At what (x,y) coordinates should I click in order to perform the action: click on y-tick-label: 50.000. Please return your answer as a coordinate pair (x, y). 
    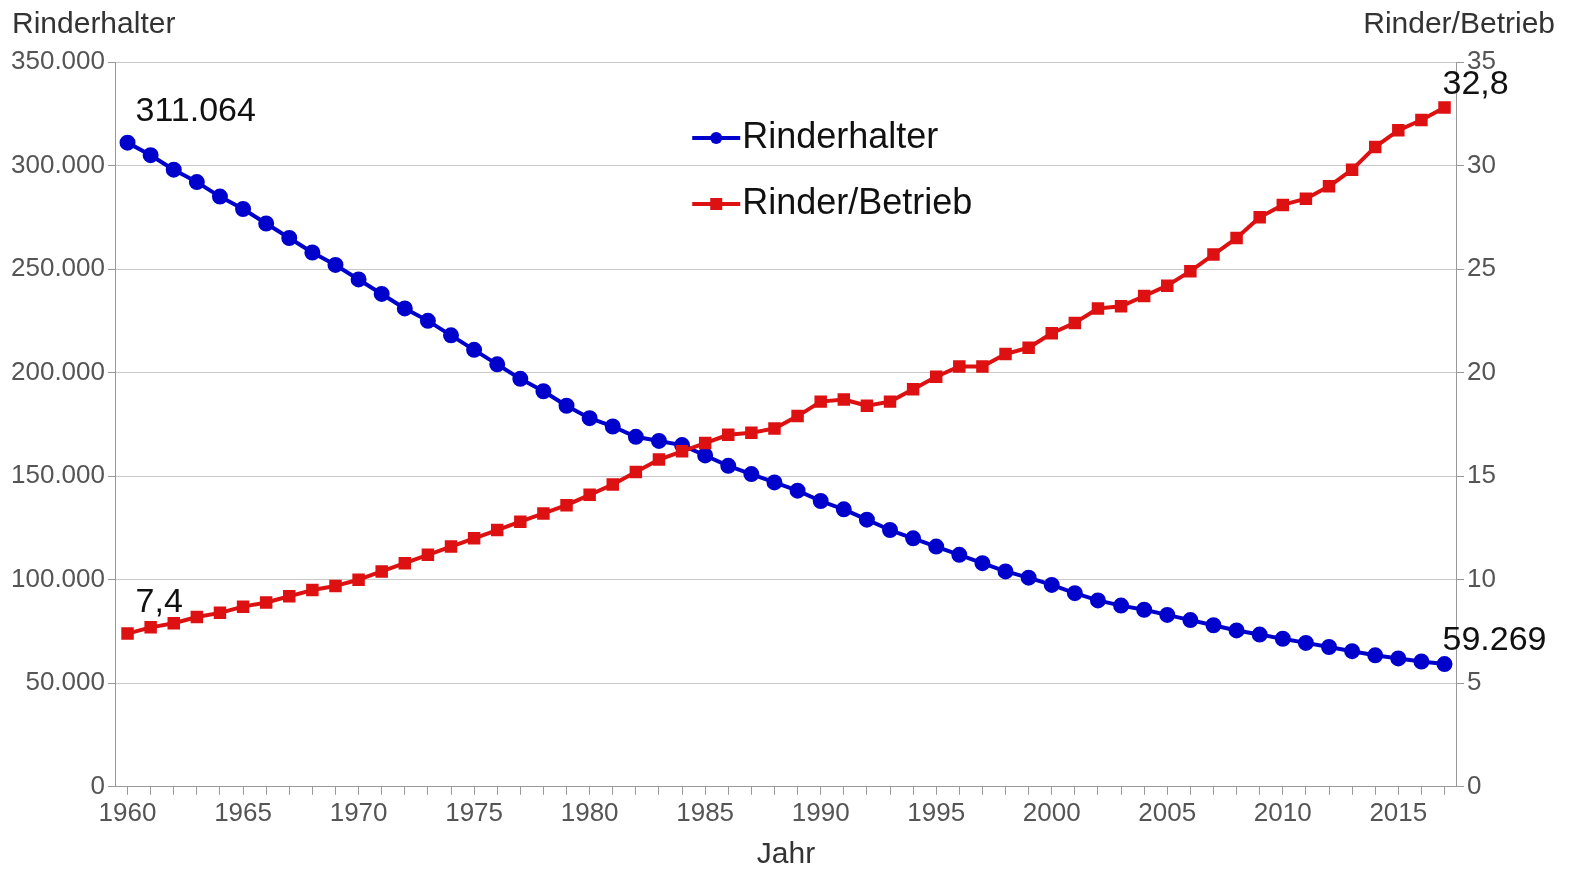
    Looking at the image, I should click on (65, 681).